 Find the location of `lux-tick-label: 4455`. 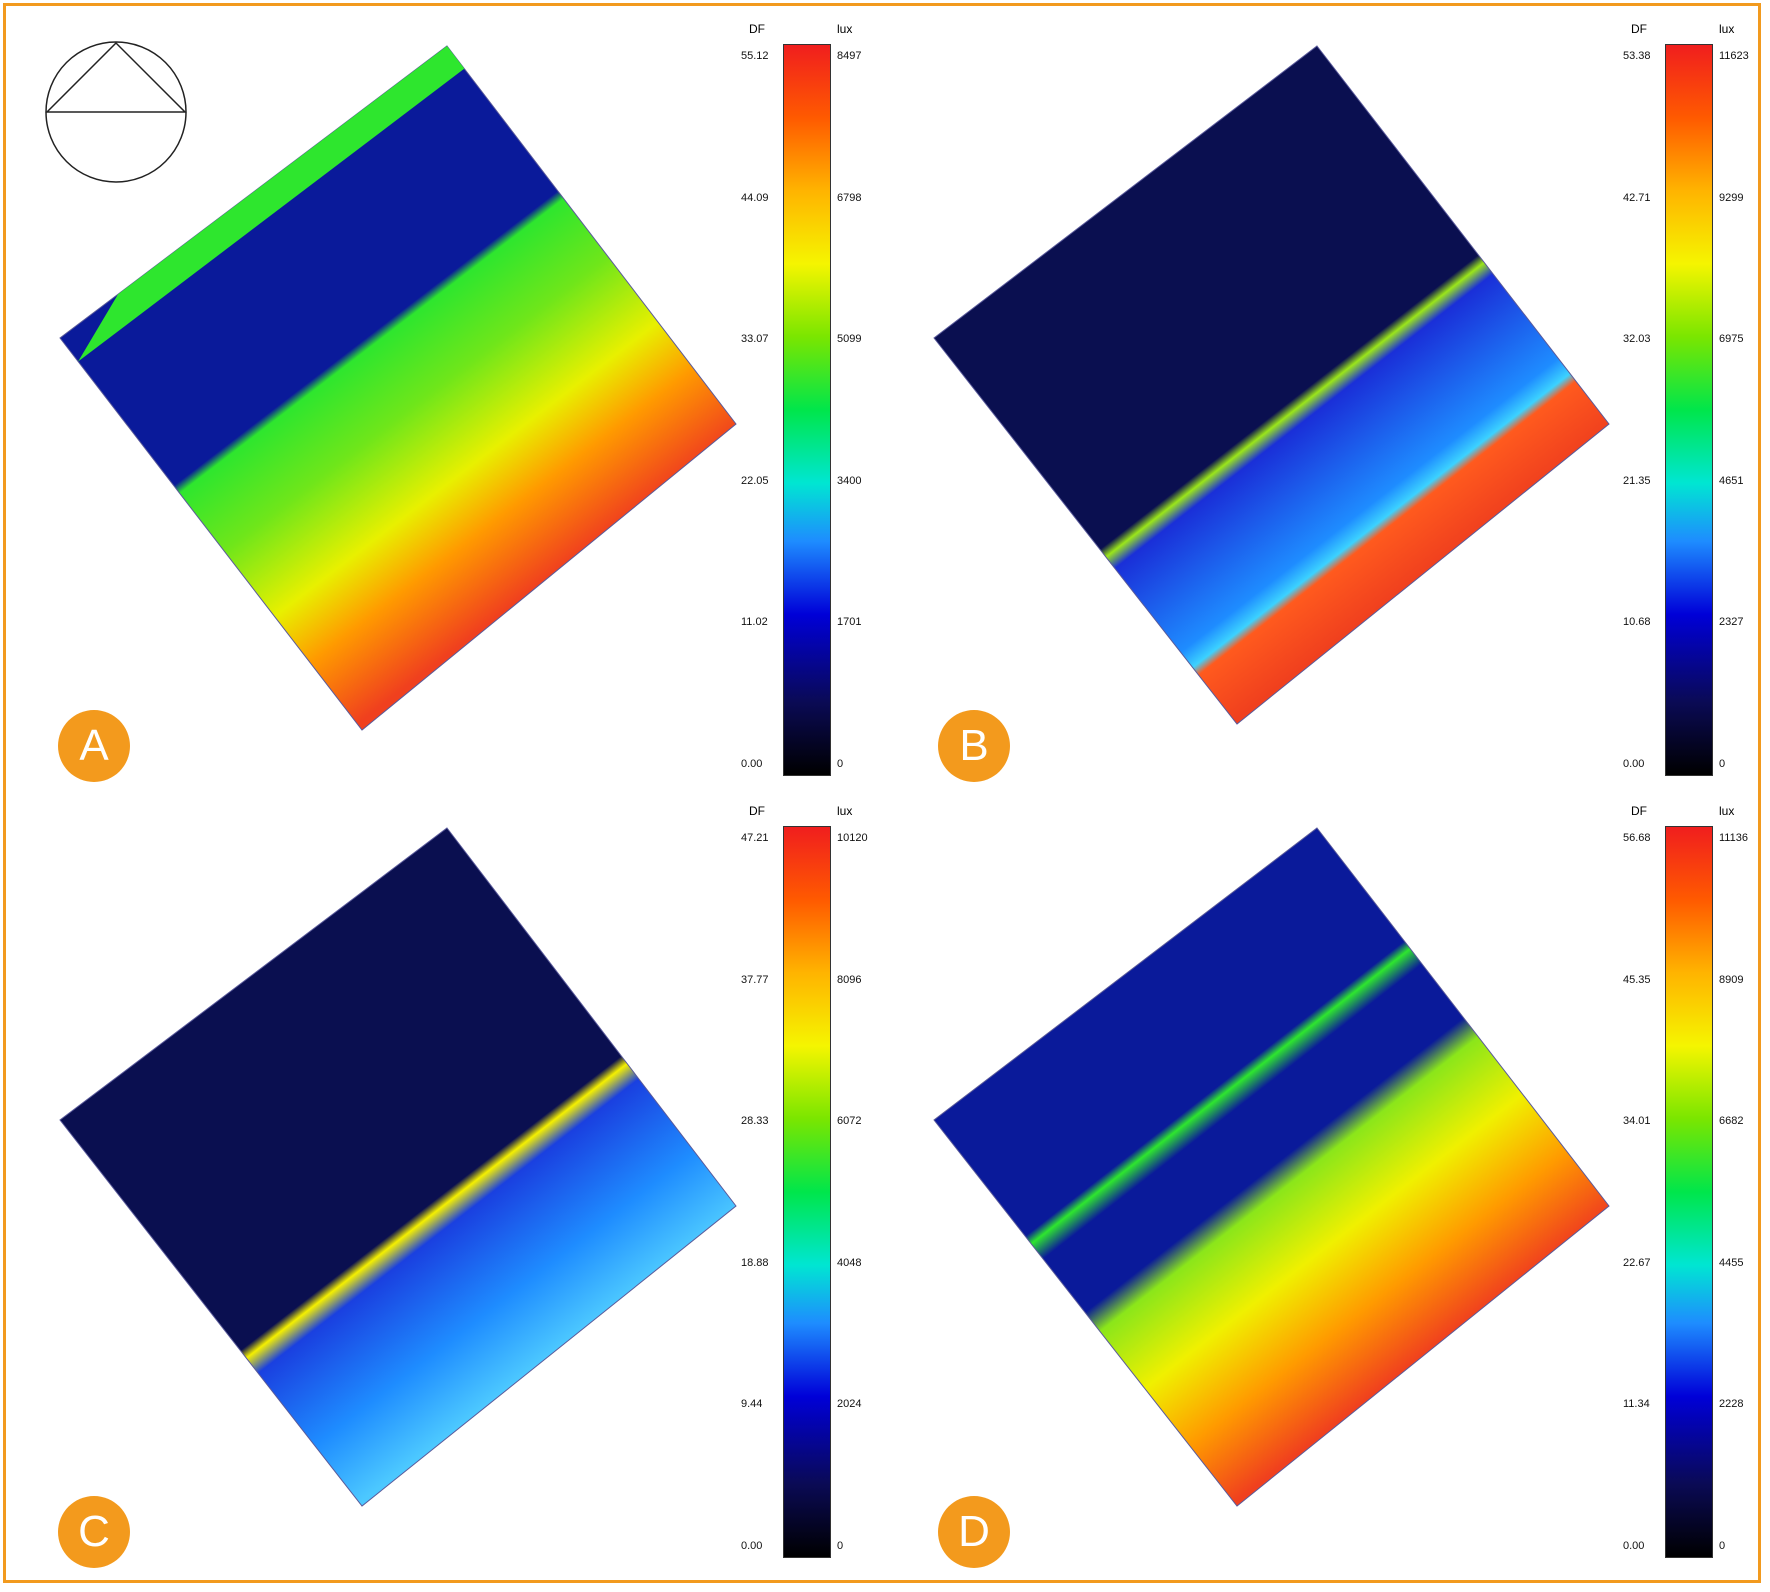

lux-tick-label: 4455 is located at coordinates (1731, 1262).